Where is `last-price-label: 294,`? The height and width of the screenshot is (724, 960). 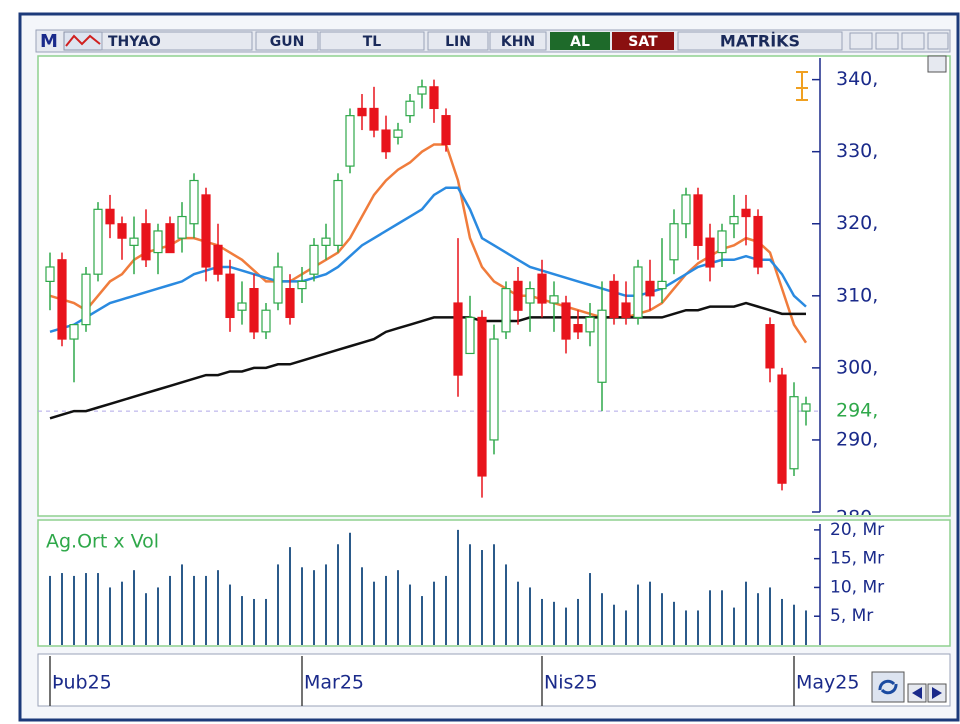 last-price-label: 294, is located at coordinates (857, 411).